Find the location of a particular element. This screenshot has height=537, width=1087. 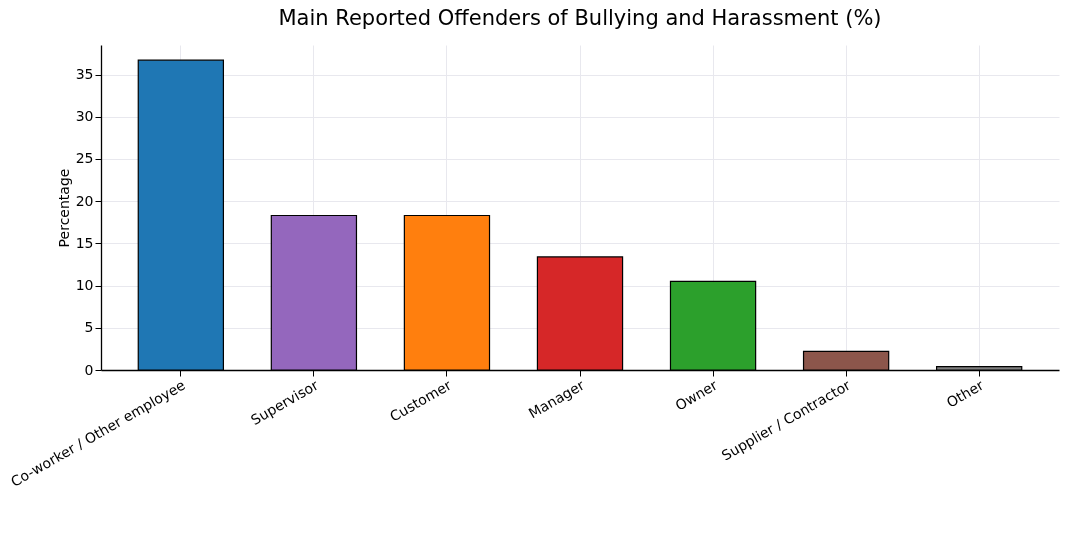

y-tick-label: 15 is located at coordinates (84, 242).